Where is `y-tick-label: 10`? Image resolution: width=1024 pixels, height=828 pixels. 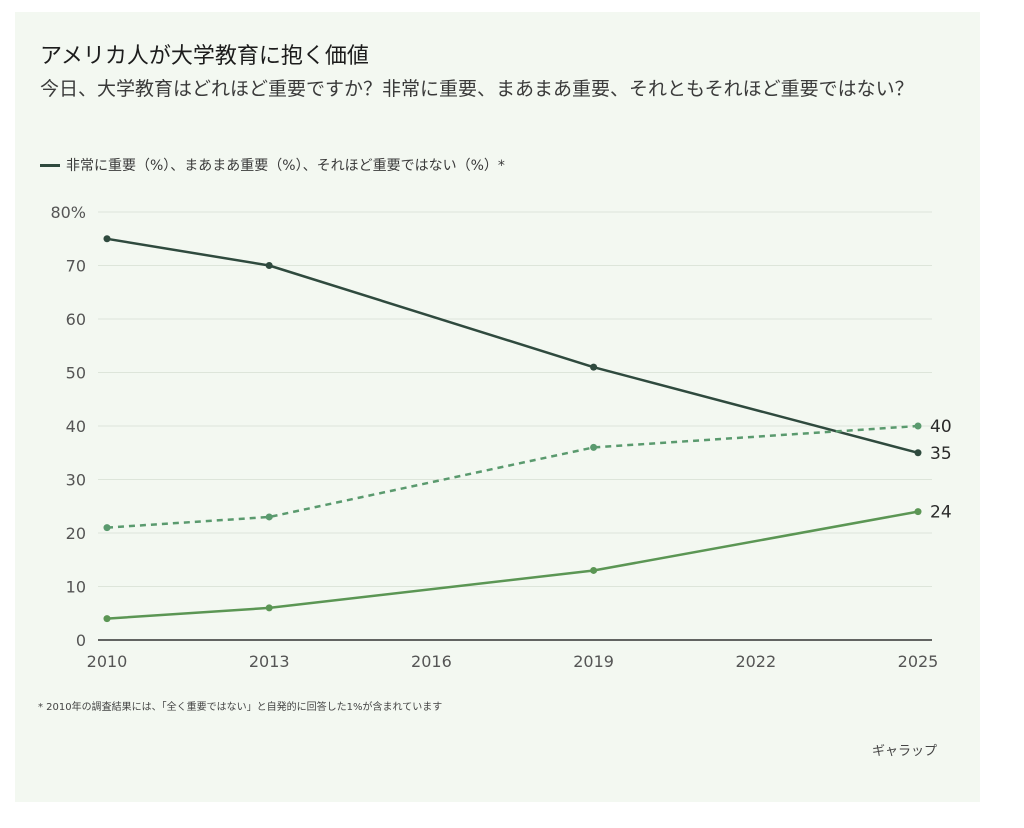
y-tick-label: 10 is located at coordinates (76, 587).